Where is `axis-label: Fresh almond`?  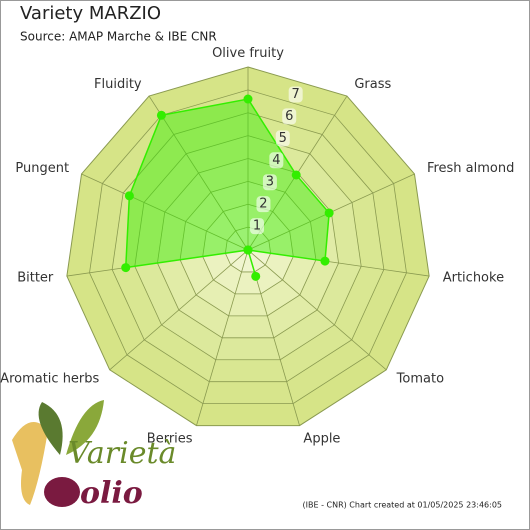 axis-label: Fresh almond is located at coordinates (470, 168).